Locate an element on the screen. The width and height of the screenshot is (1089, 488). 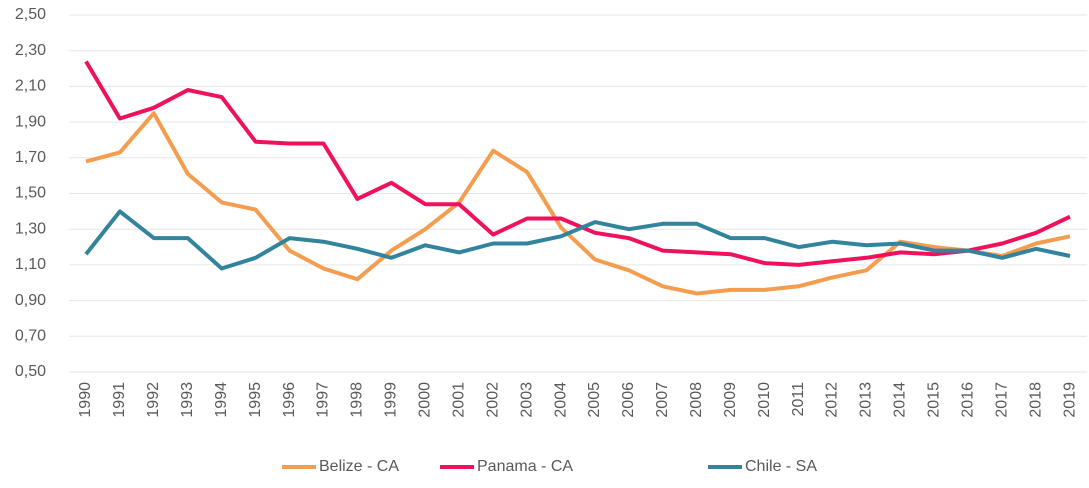
x-tick-label: 1998 is located at coordinates (357, 400).